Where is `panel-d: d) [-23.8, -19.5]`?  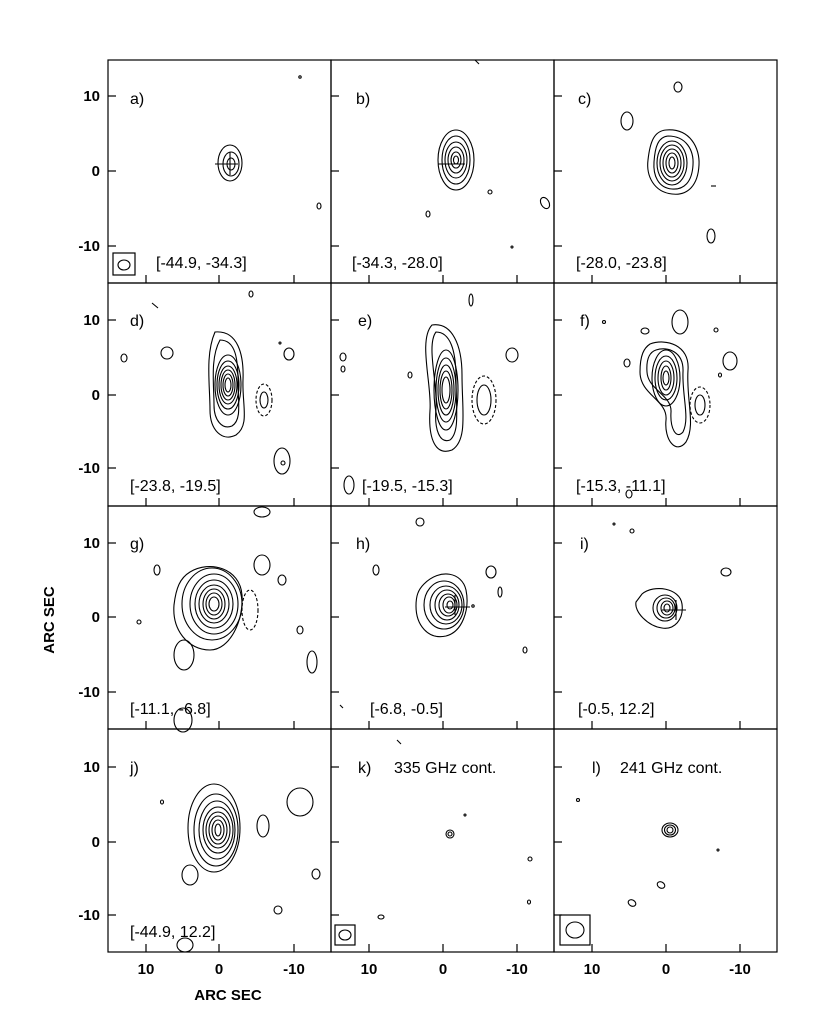
panel-d: d) [-23.8, -19.5] is located at coordinates (219, 394).